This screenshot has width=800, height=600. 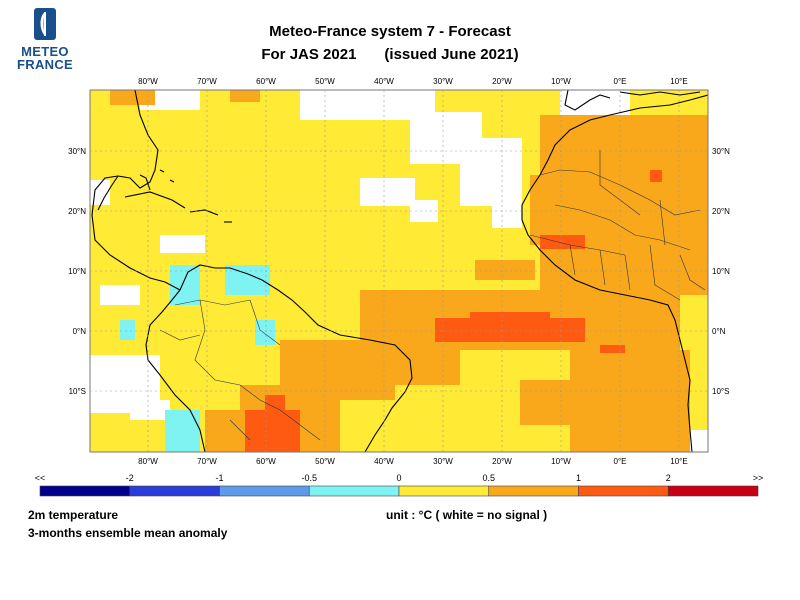 What do you see at coordinates (45, 64) in the screenshot?
I see `logo-text-france: FRANCE` at bounding box center [45, 64].